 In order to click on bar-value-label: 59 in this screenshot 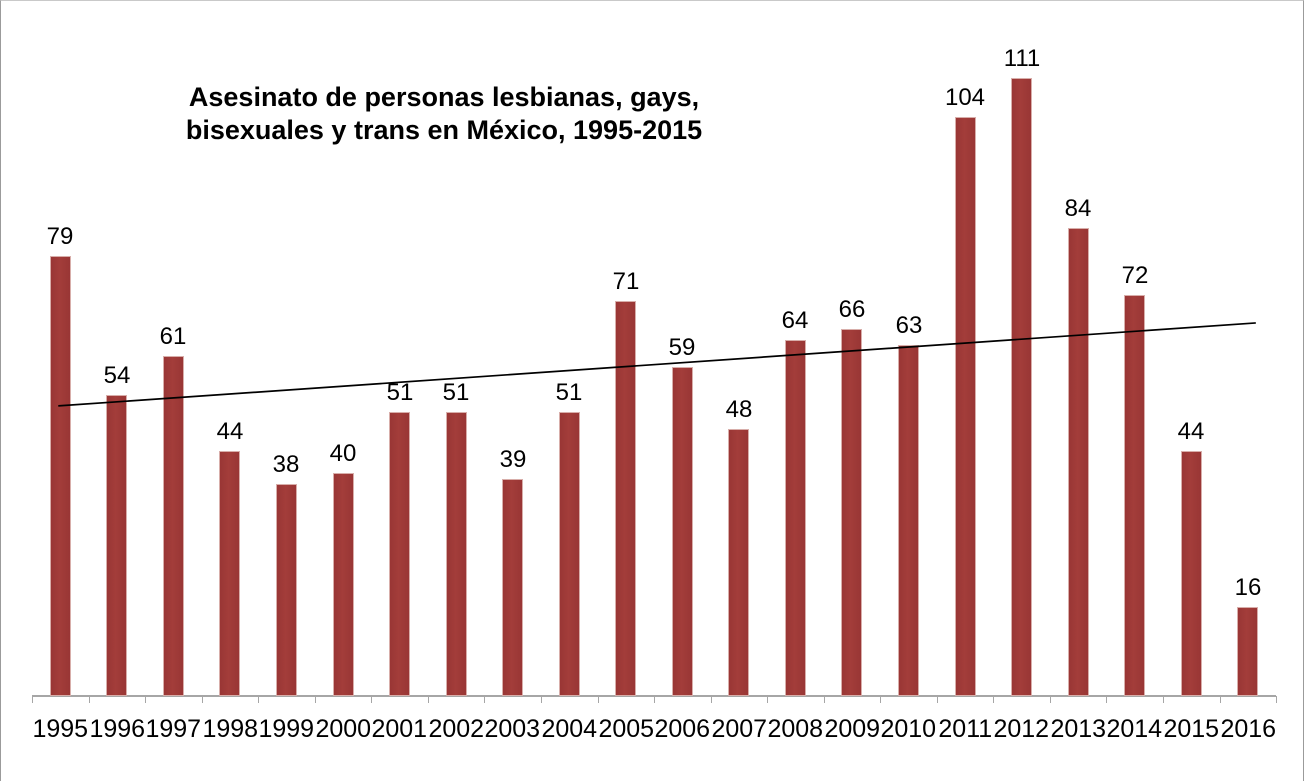, I will do `click(682, 347)`.